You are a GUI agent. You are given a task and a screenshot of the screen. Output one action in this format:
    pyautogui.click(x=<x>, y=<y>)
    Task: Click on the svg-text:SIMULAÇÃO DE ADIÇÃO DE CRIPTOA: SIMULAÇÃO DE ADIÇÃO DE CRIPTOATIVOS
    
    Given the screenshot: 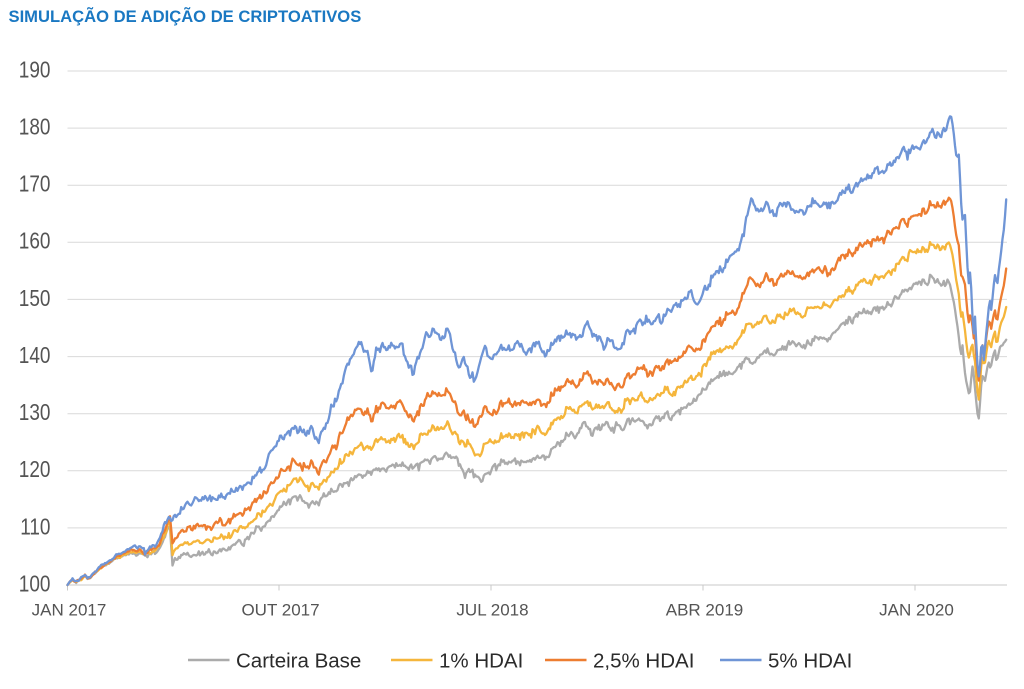 What is the action you would take?
    pyautogui.click(x=185, y=16)
    